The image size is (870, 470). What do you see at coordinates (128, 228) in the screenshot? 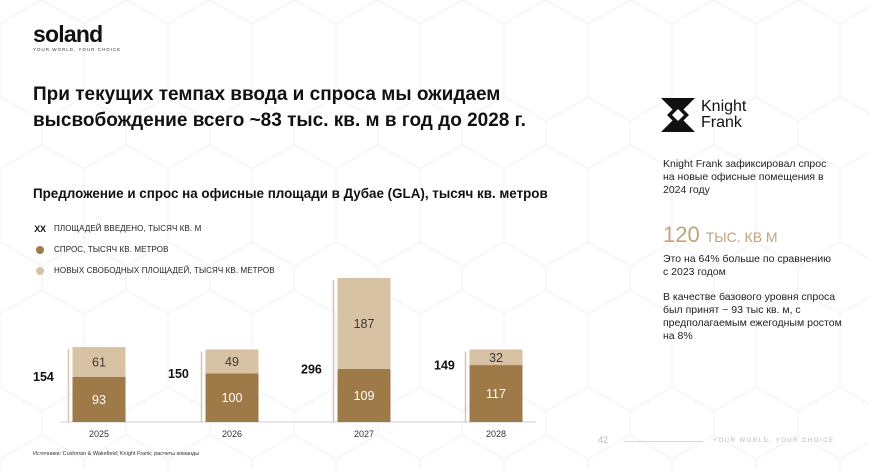
I see `legend-totals-label: ПЛОЩАДЕЙ ВВЕДЕНО, ТЫСЯЧ КВ. М` at bounding box center [128, 228].